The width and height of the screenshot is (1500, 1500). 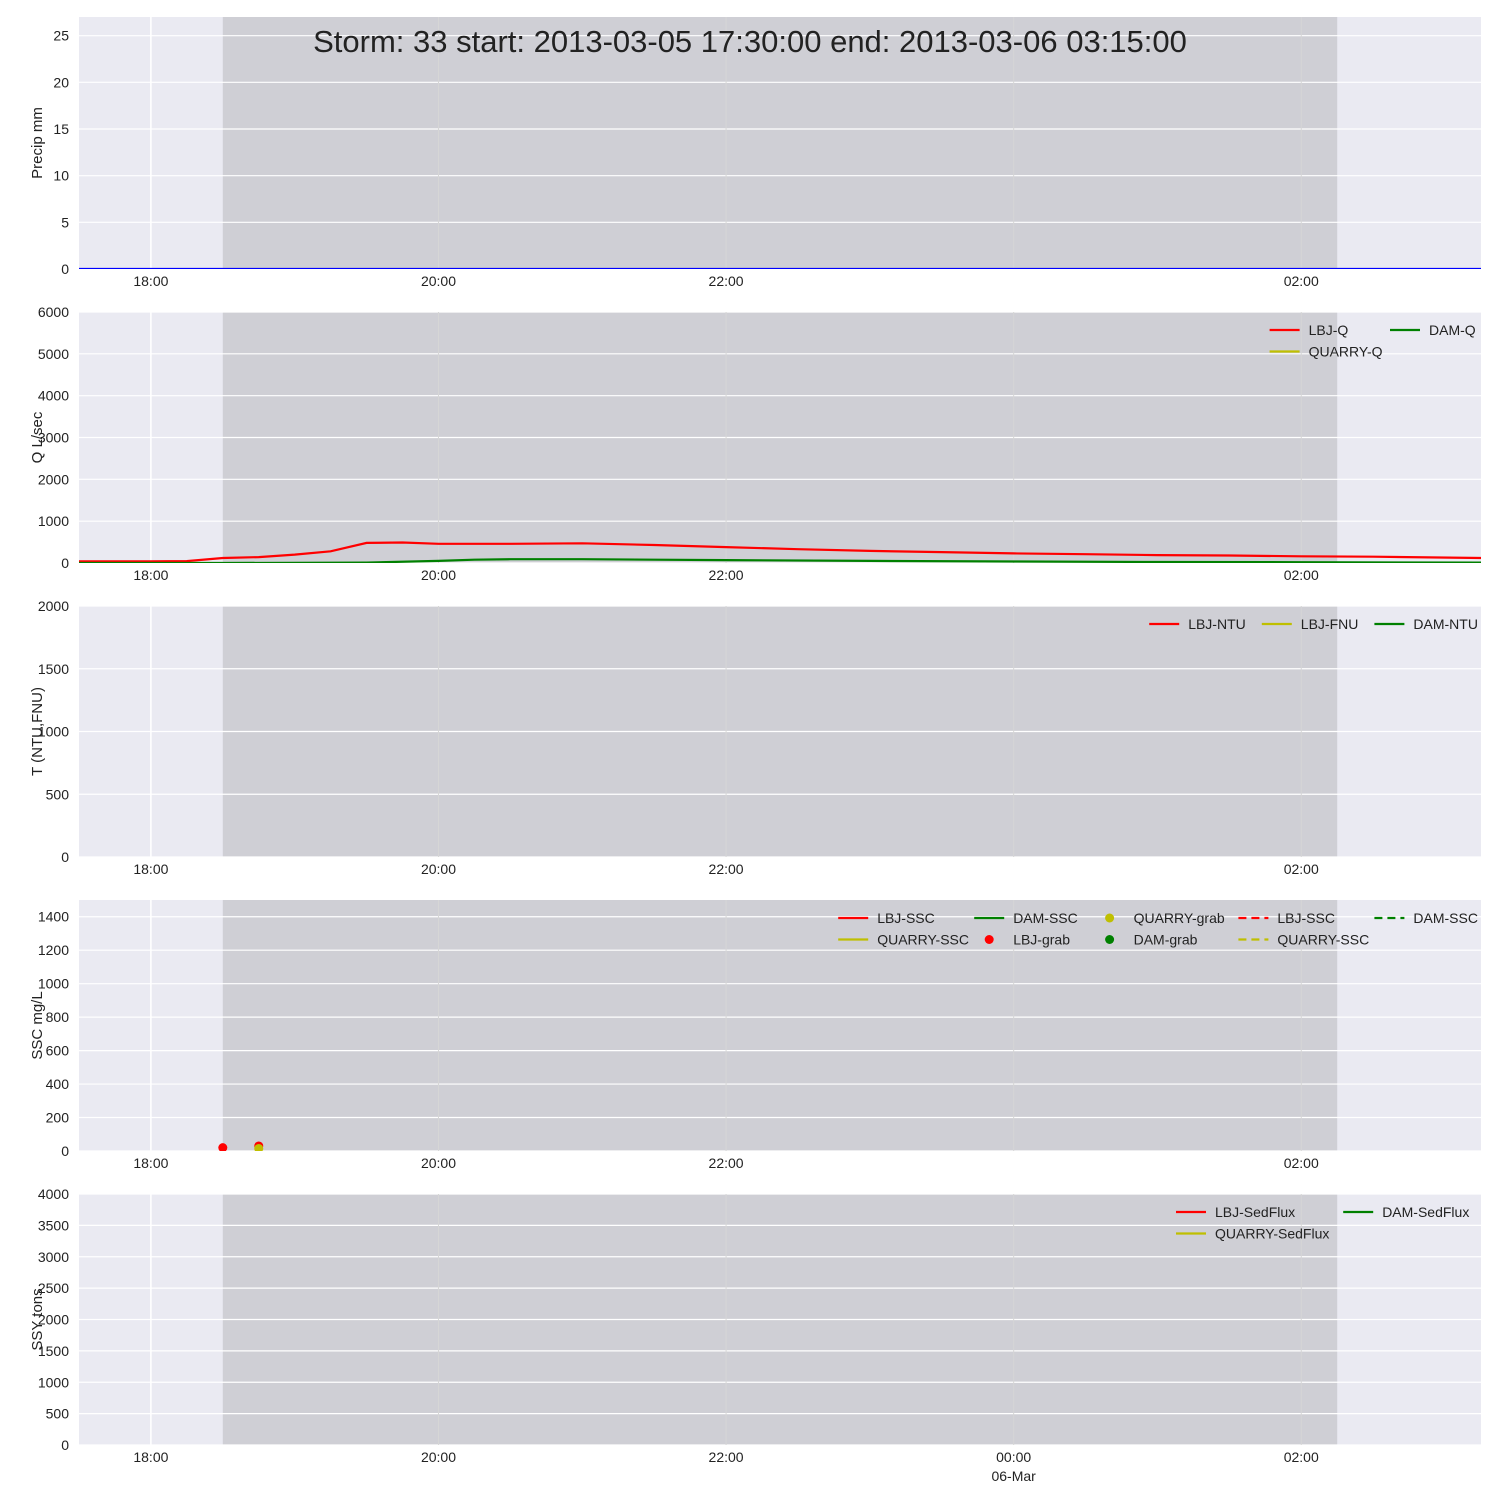 What do you see at coordinates (53, 1225) in the screenshot?
I see `y-tick-label: 3500` at bounding box center [53, 1225].